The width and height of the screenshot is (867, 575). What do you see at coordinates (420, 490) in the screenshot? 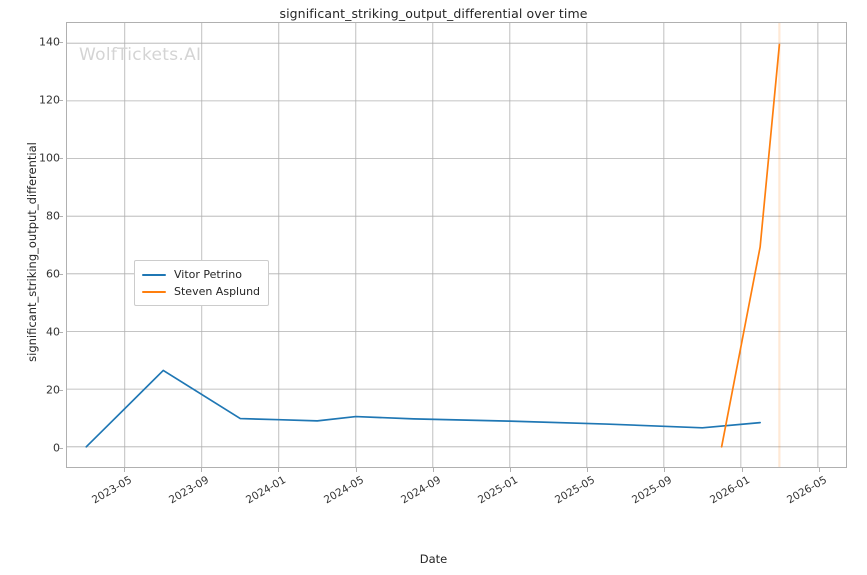
I see `x-tick-label: 2024-09` at bounding box center [420, 490].